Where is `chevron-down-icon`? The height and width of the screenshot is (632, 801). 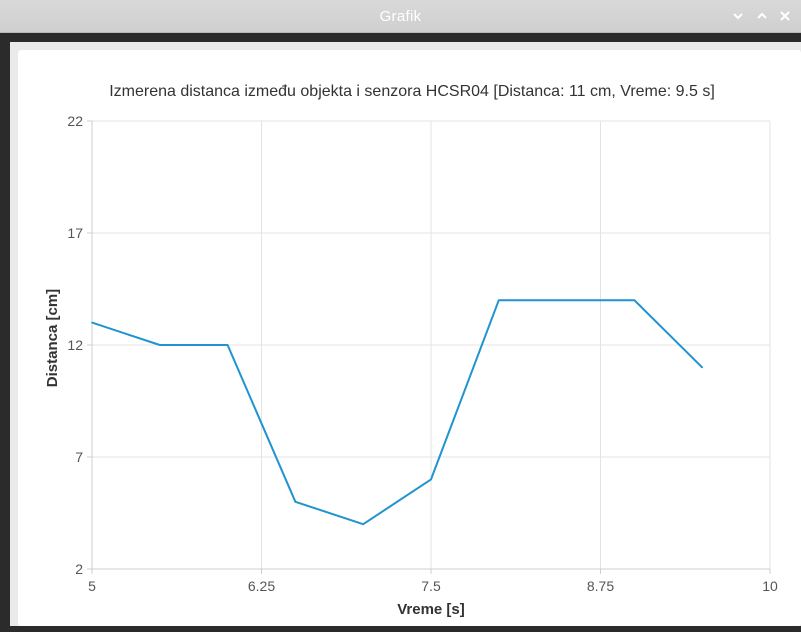 chevron-down-icon is located at coordinates (738, 16).